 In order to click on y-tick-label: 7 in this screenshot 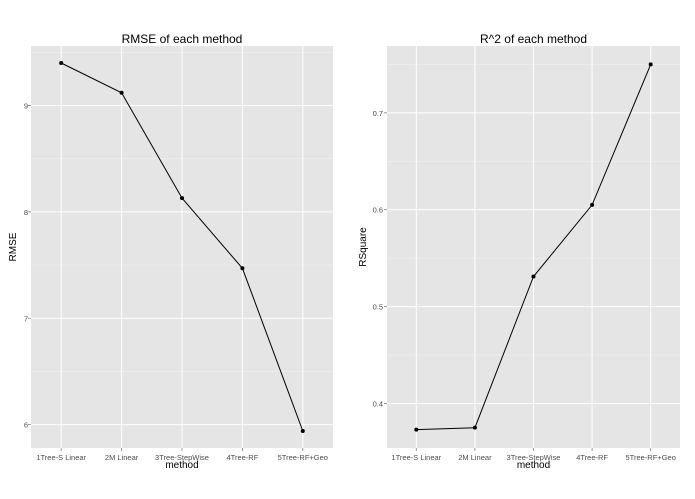, I will do `click(26, 318)`.